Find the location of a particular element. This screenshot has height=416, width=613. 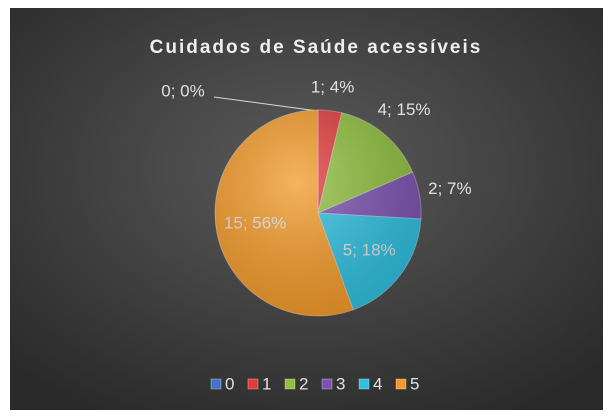

legend-label: 1 is located at coordinates (266, 383).